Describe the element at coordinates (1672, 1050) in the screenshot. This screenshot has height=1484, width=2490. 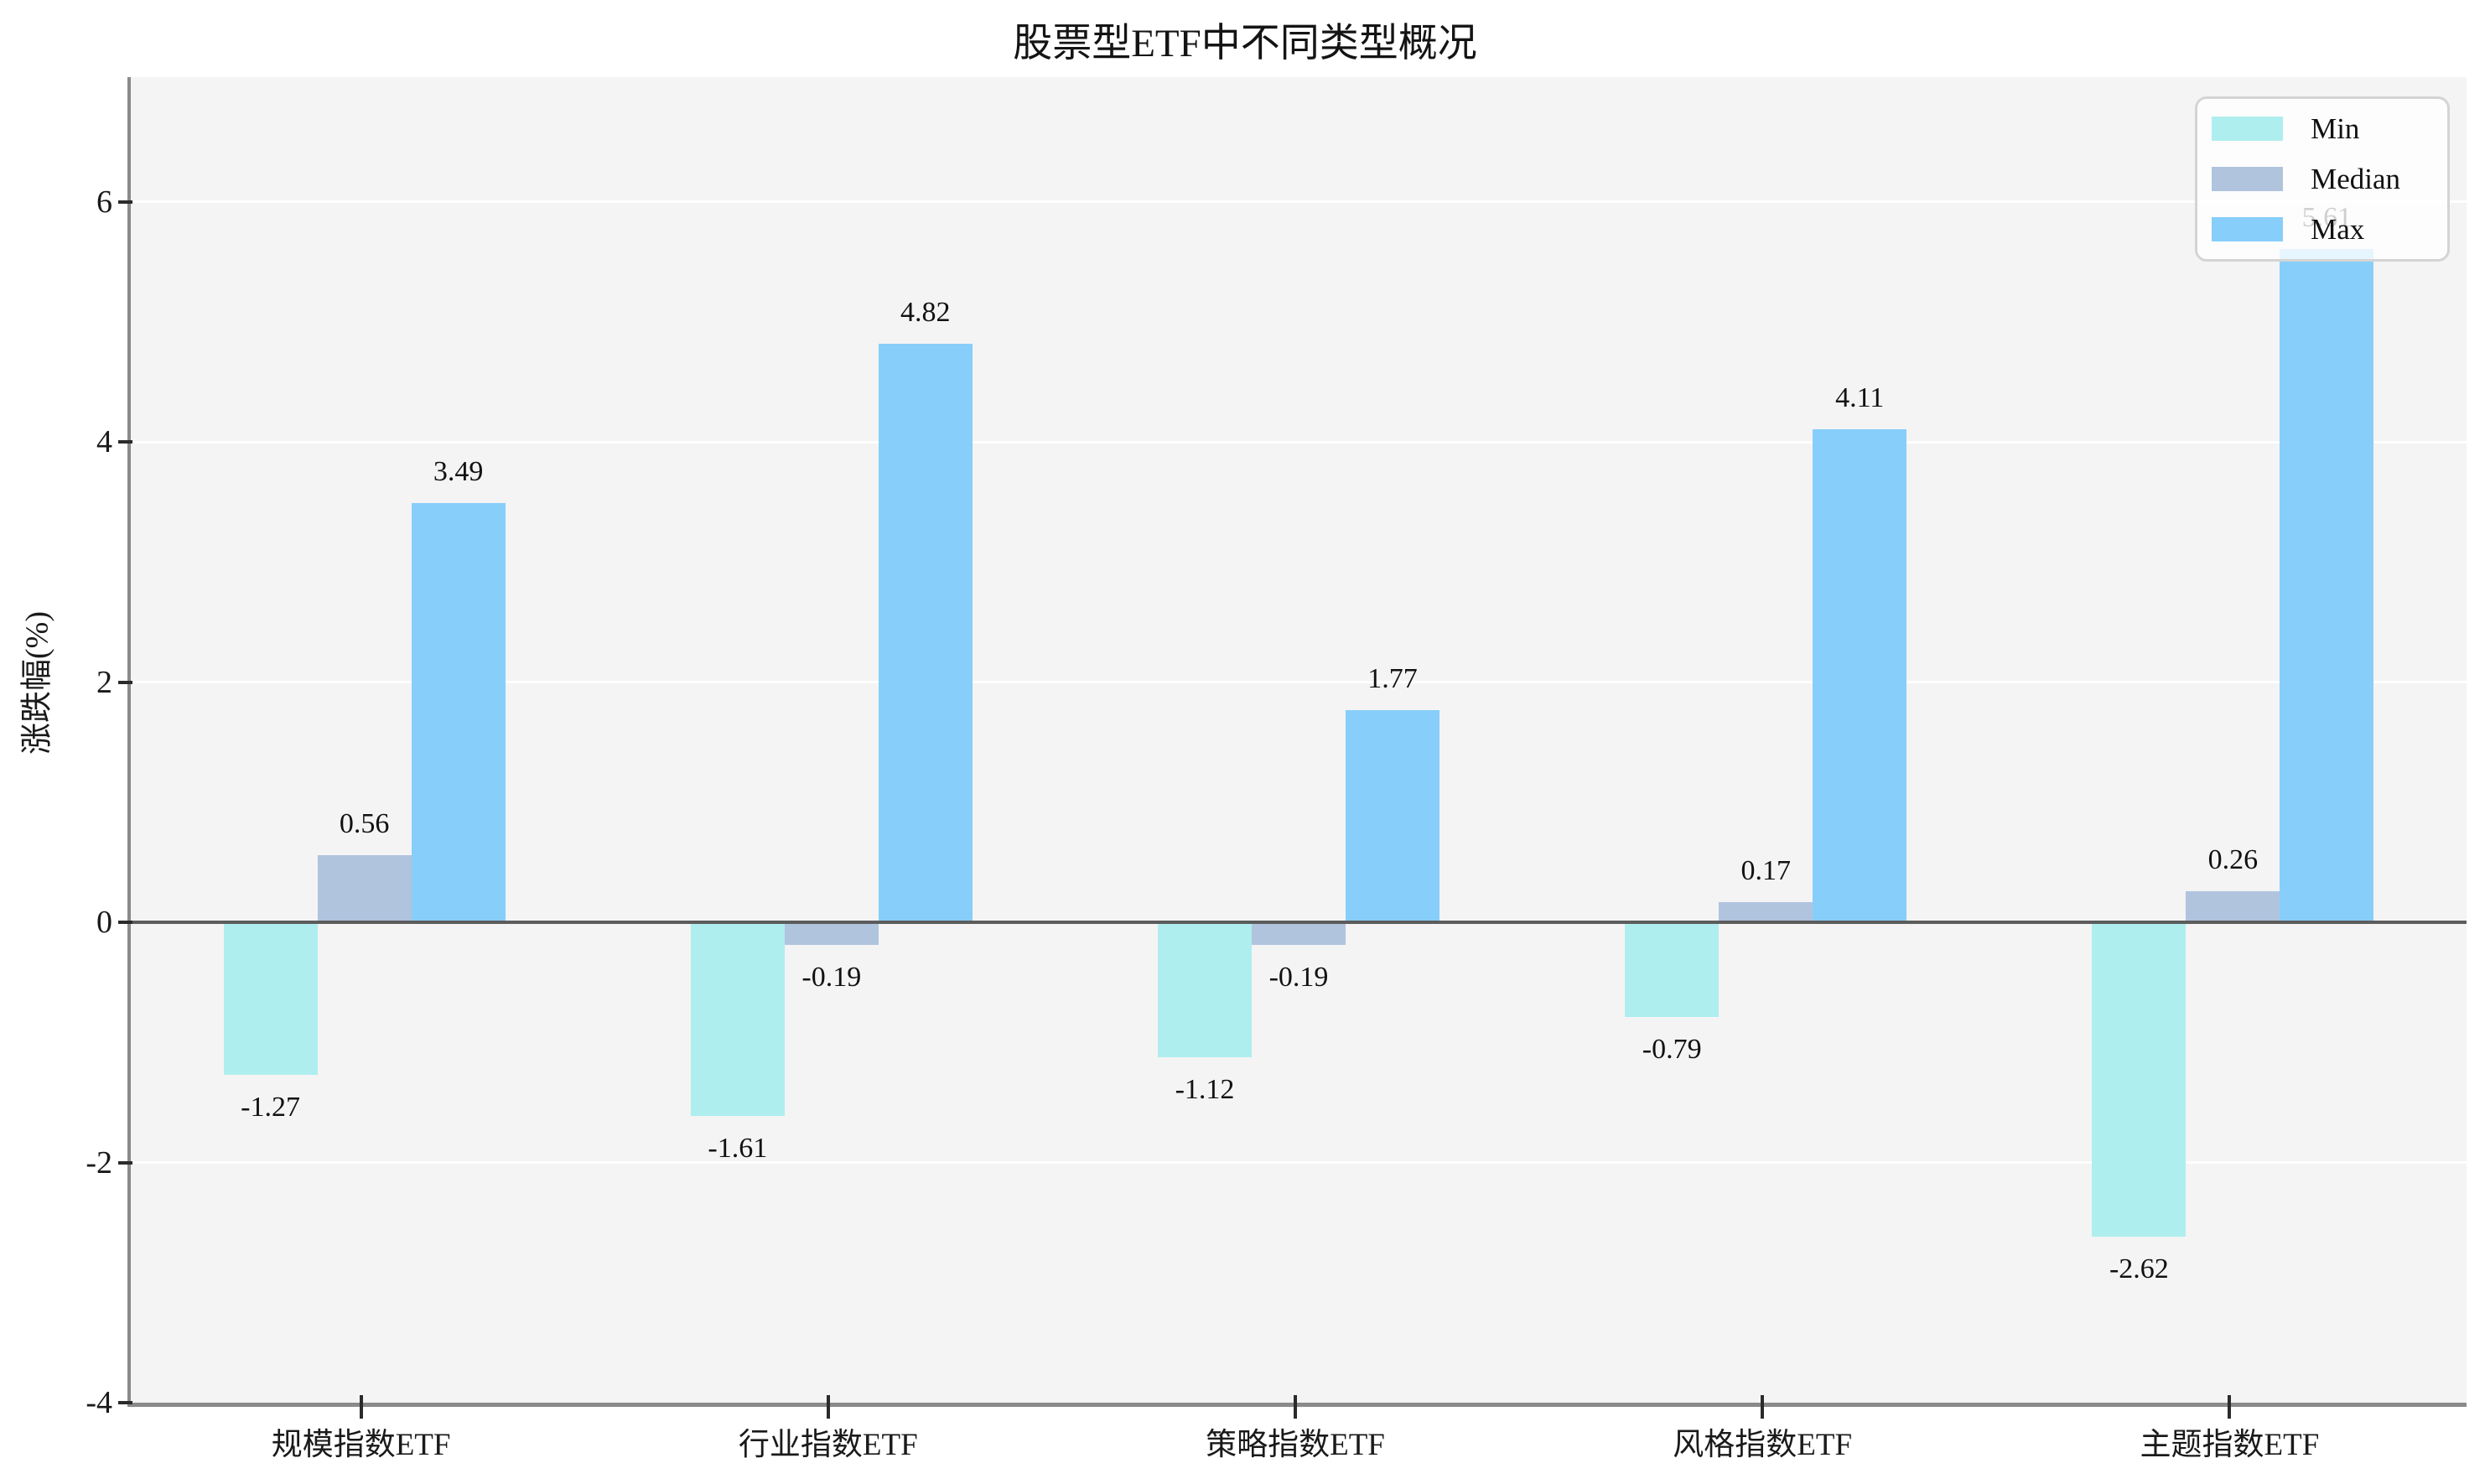
I see `bar-value-label: -0.79` at that location.